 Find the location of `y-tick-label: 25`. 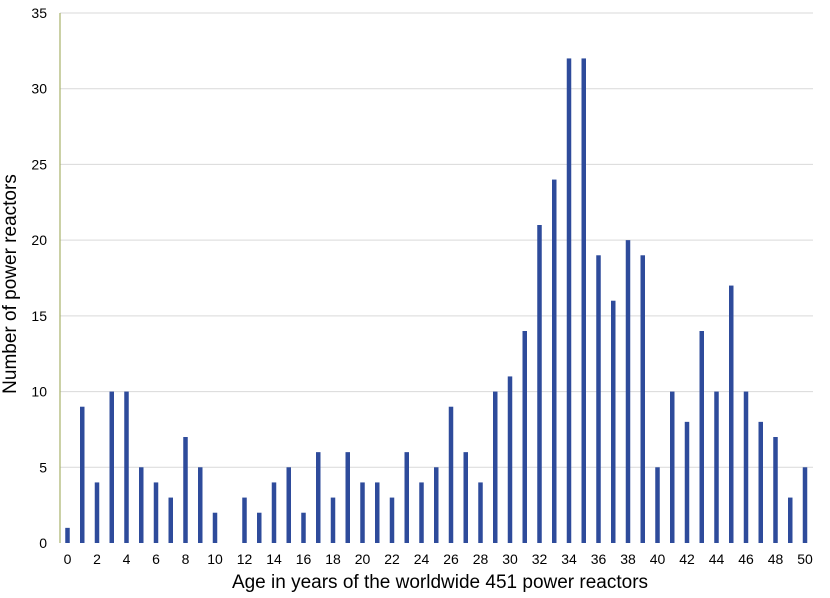

y-tick-label: 25 is located at coordinates (39, 164).